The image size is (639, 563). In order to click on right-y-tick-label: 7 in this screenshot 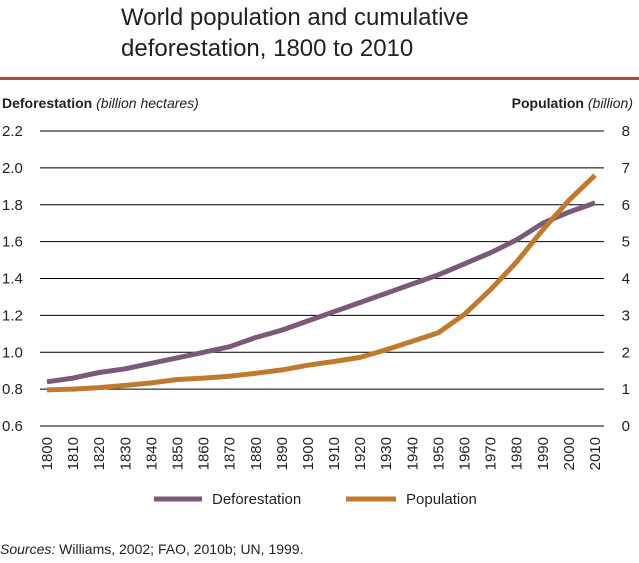, I will do `click(626, 168)`.